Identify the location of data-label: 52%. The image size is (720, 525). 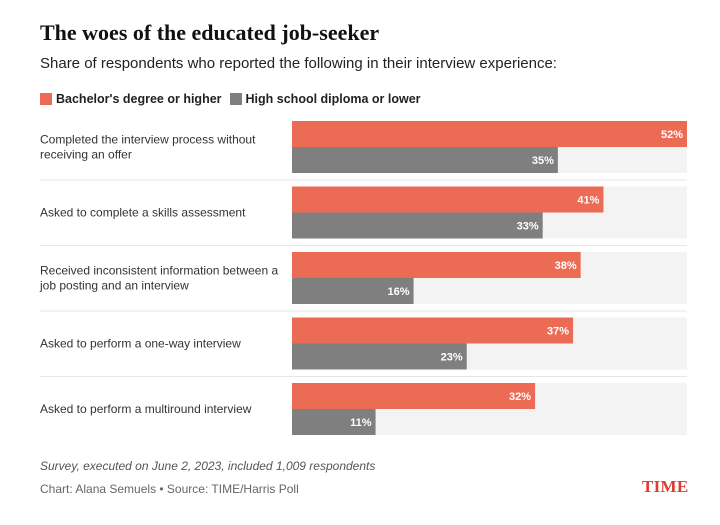
(672, 135).